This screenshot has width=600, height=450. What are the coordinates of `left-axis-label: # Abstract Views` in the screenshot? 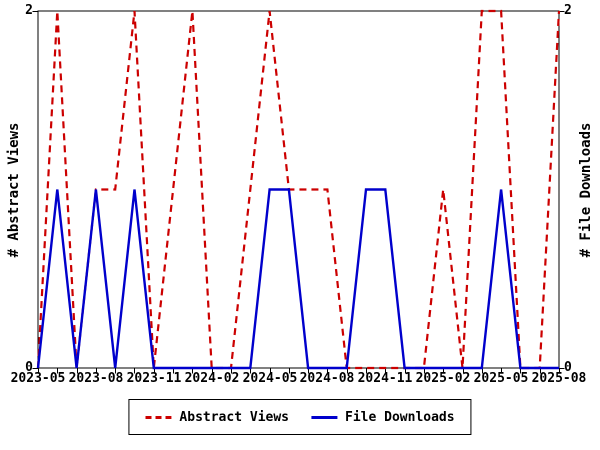 It's located at (14, 190).